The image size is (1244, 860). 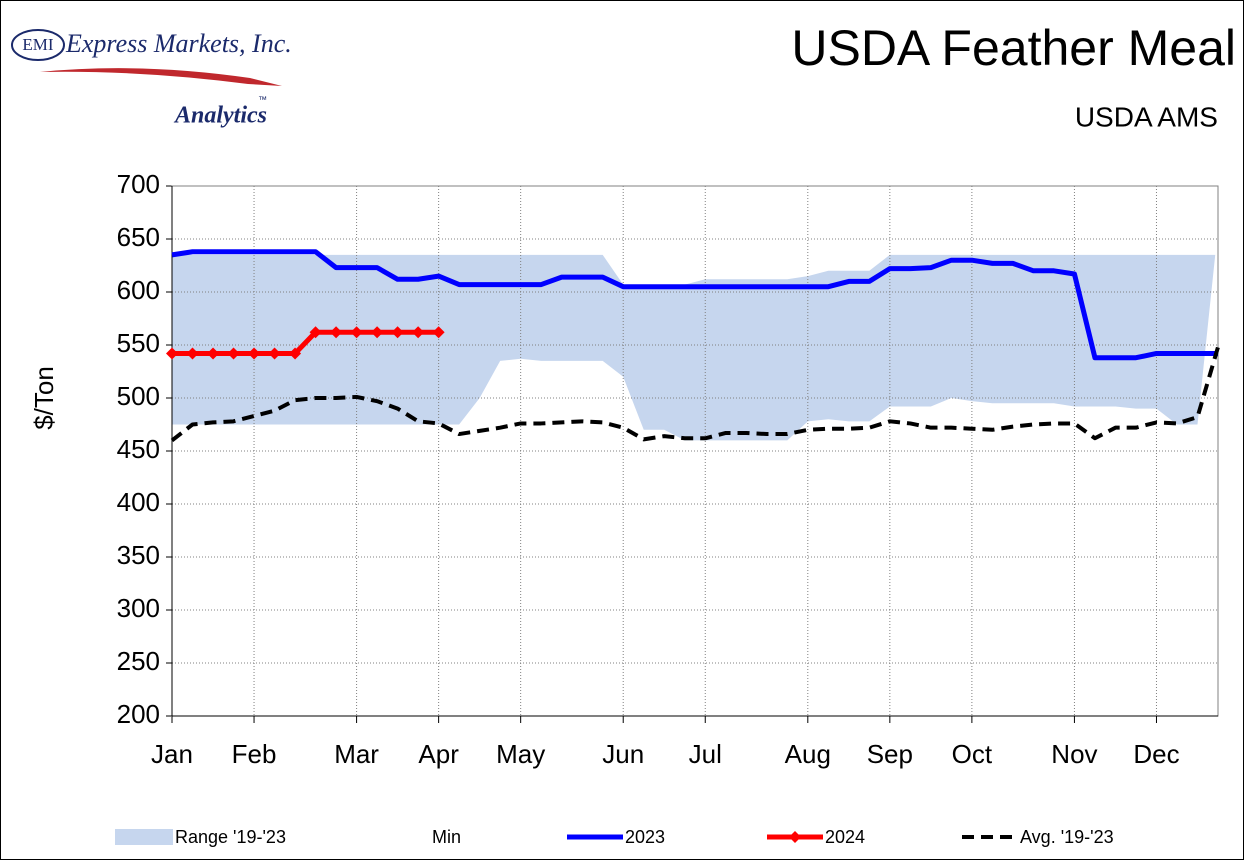 I want to click on y-tick-label: 200, so click(x=138, y=714).